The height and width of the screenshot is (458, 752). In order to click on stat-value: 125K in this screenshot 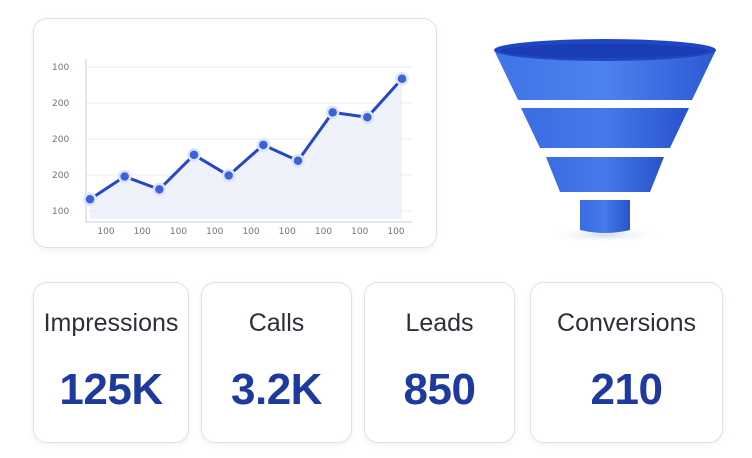, I will do `click(111, 389)`.